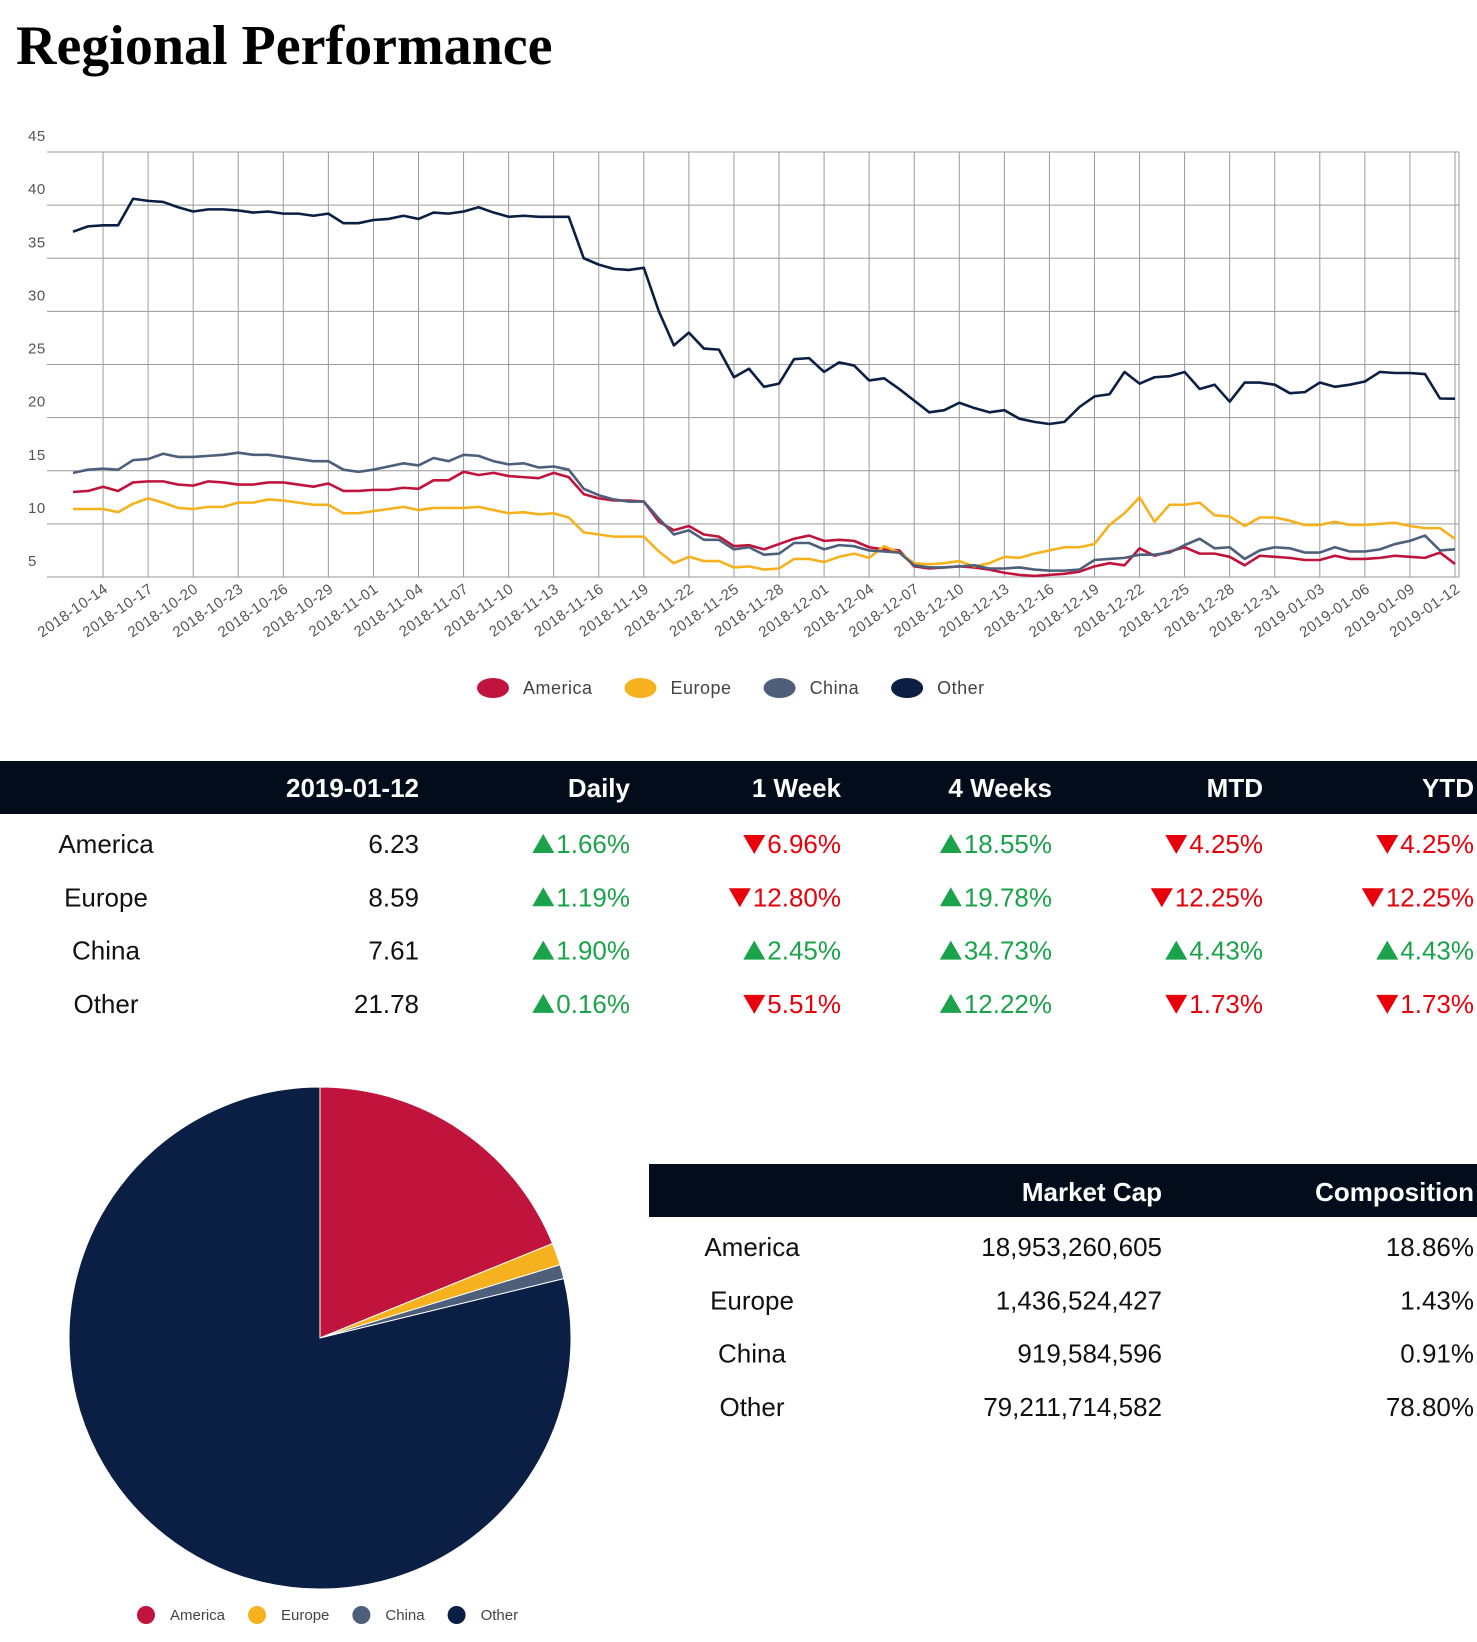 This screenshot has height=1642, width=1477. Describe the element at coordinates (1437, 1300) in the screenshot. I see `composition: 1.43%` at that location.